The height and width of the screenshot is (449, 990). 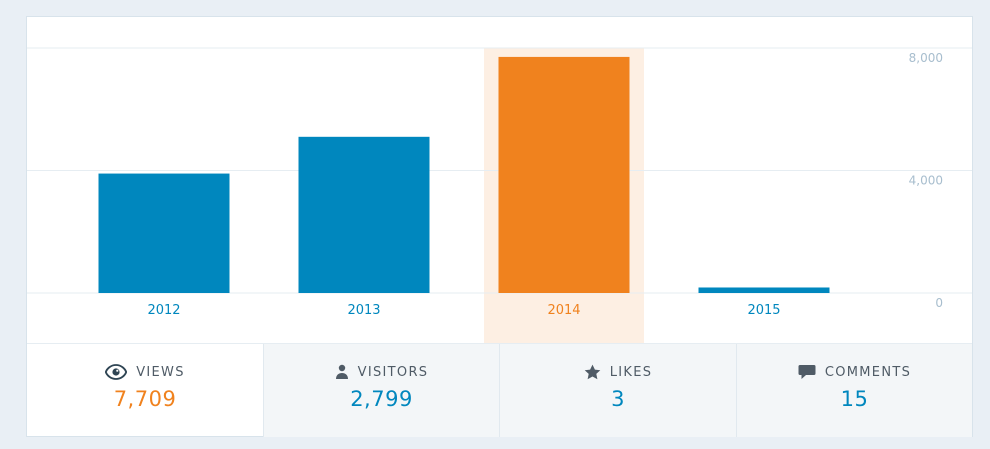 What do you see at coordinates (116, 372) in the screenshot?
I see `eye-icon` at bounding box center [116, 372].